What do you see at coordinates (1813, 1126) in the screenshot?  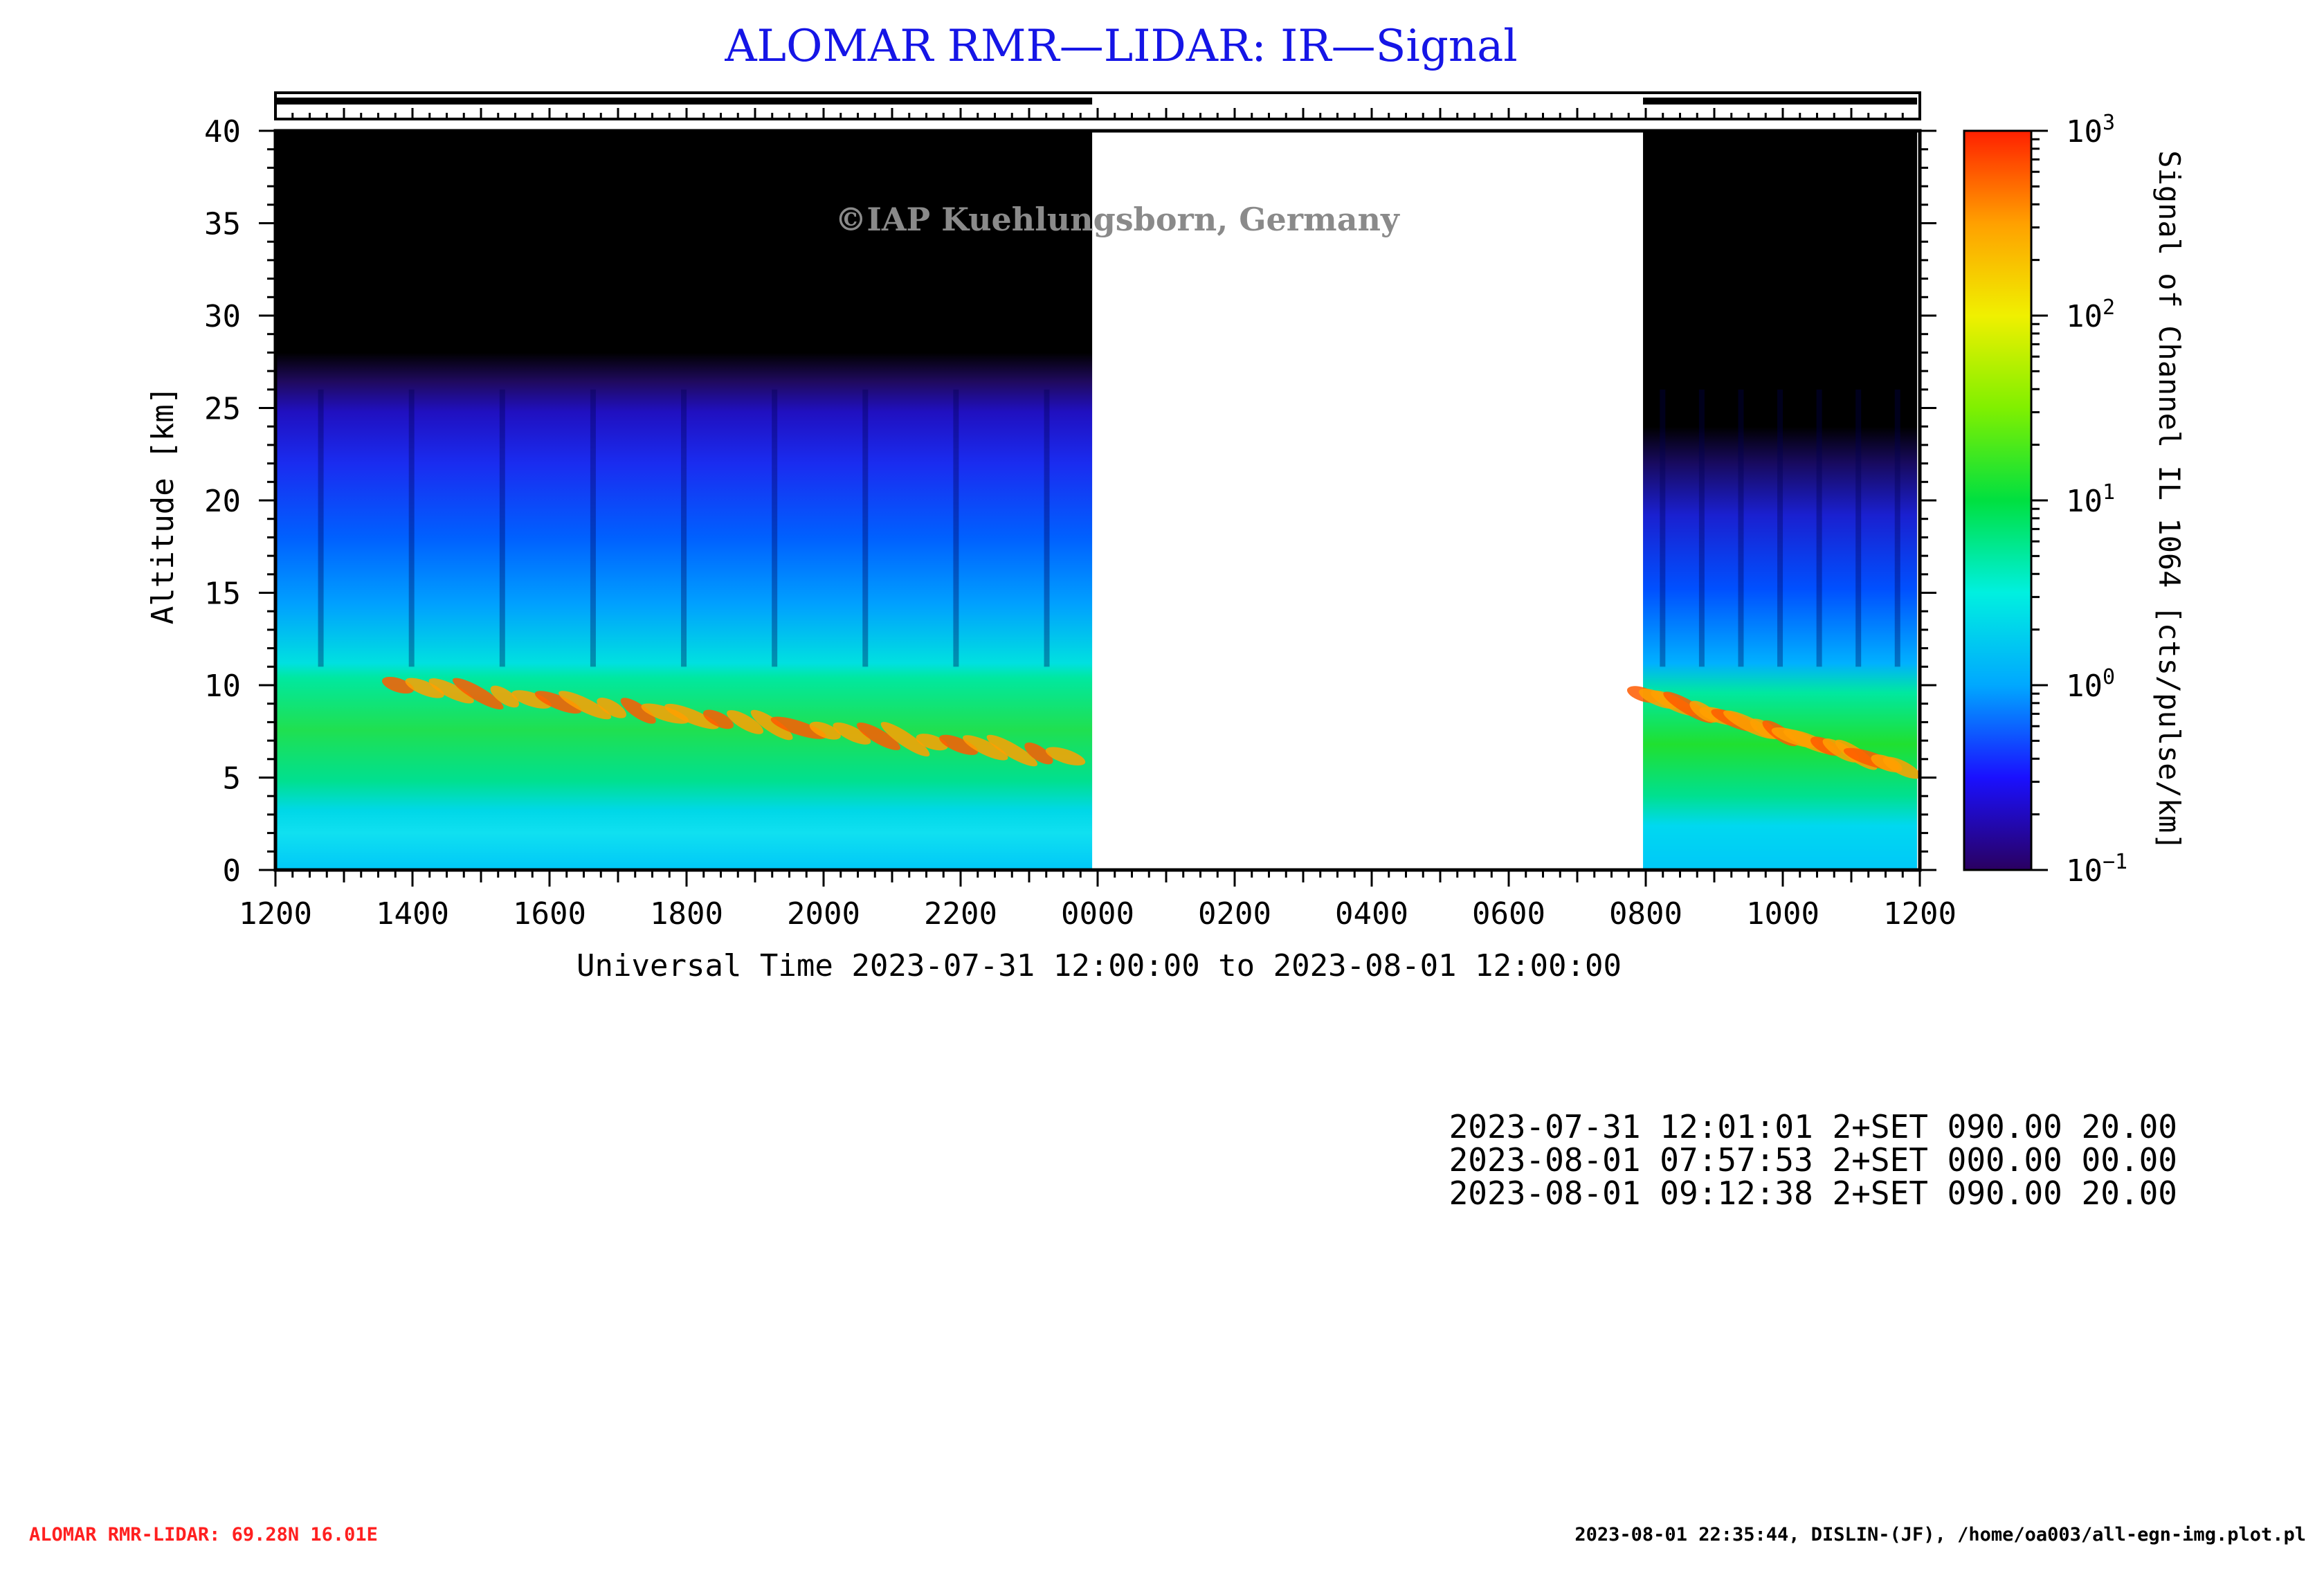 I see `log-line: 2023-07-31 12:01:01 2+SET 090.00 20.00` at bounding box center [1813, 1126].